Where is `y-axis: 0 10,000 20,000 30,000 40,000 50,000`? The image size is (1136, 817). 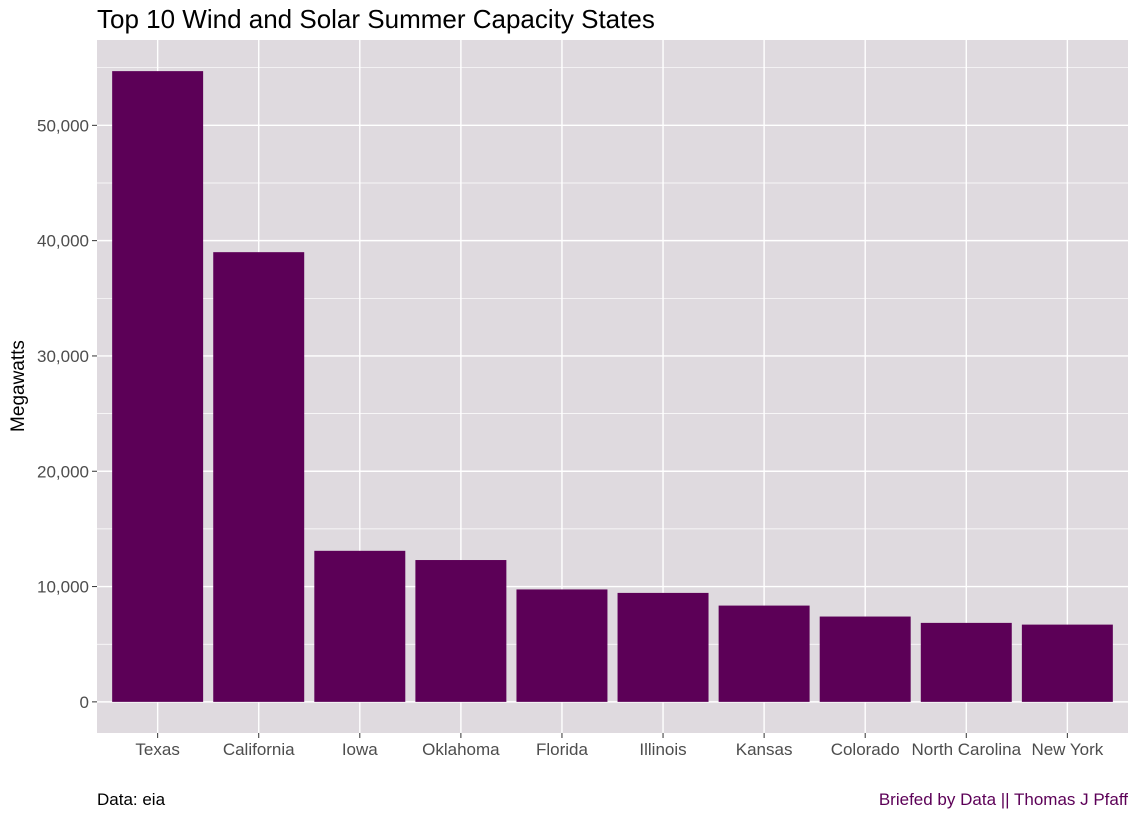
y-axis: 0 10,000 20,000 30,000 40,000 50,000 is located at coordinates (67, 414).